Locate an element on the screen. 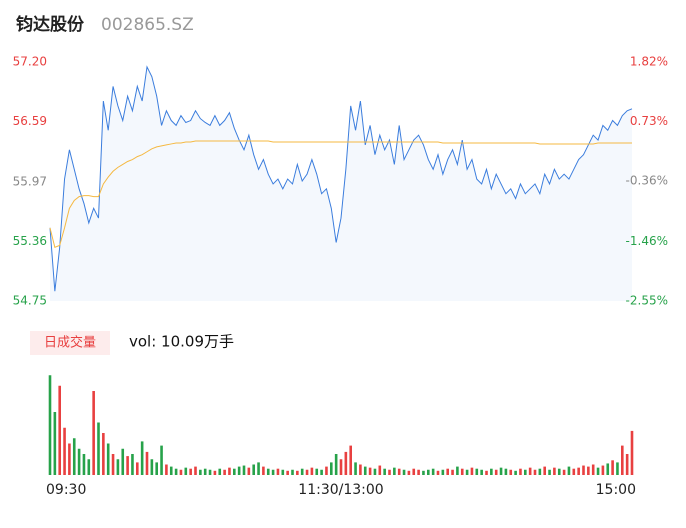 The image size is (686, 528). volume-label-bg is located at coordinates (70, 343).